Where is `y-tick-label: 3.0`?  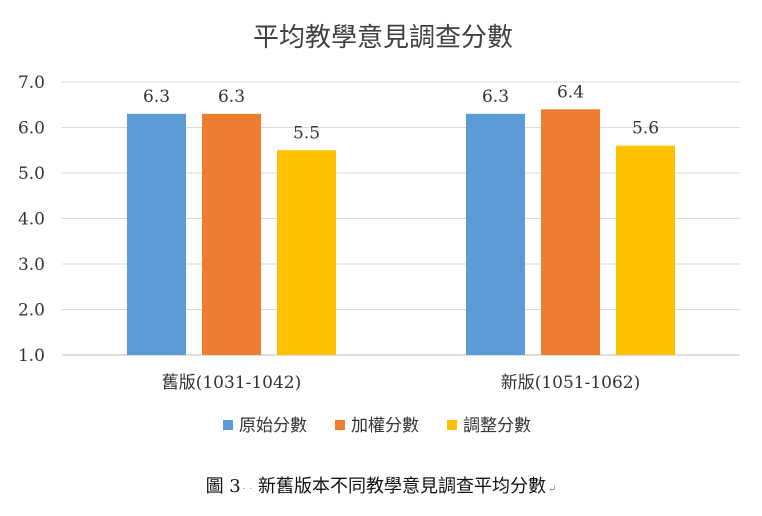
y-tick-label: 3.0 is located at coordinates (31, 265).